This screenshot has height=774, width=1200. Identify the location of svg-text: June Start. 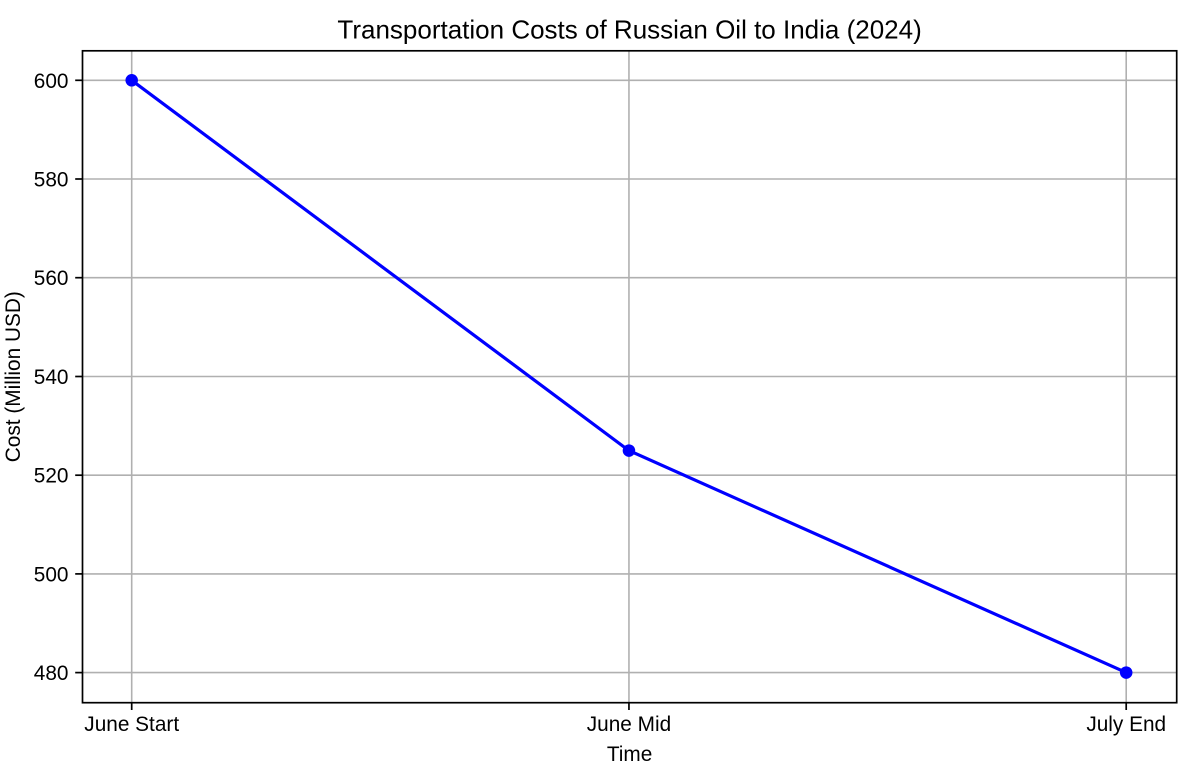
(131, 724).